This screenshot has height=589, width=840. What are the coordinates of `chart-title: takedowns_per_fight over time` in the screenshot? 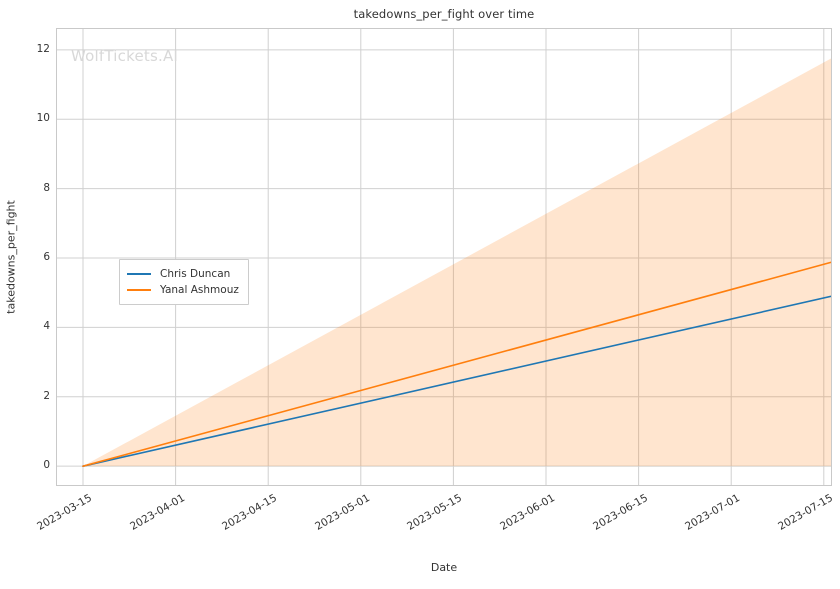 It's located at (444, 14).